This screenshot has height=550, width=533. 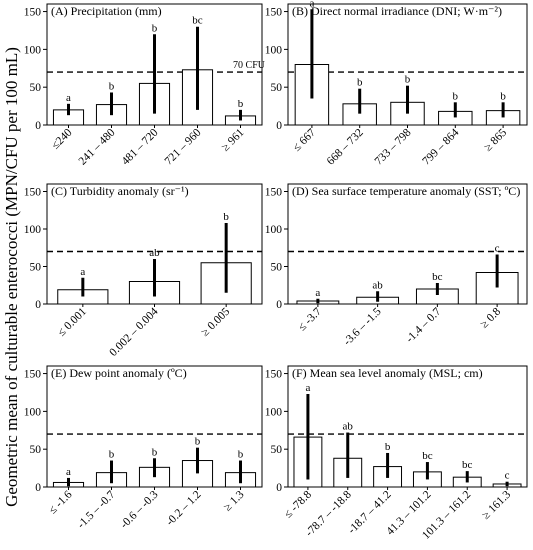 What do you see at coordinates (304, 139) in the screenshot?
I see `category-label: ≤ 667` at bounding box center [304, 139].